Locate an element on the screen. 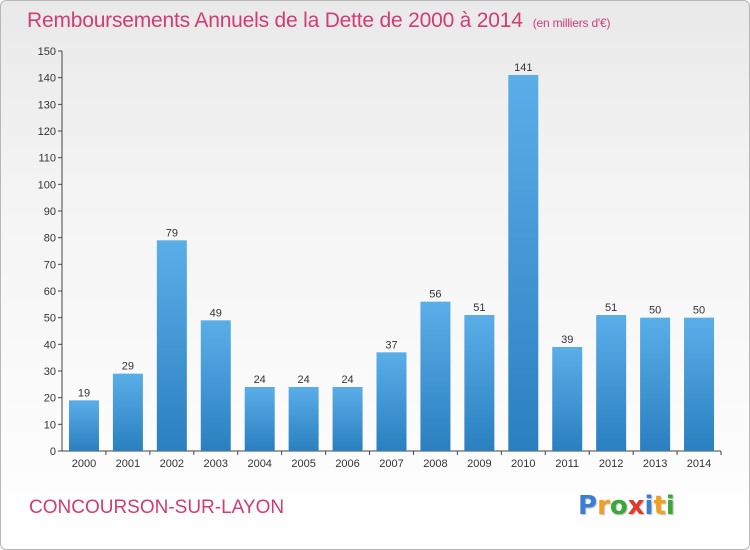 This screenshot has height=550, width=750. x-tick-label: 2002 is located at coordinates (172, 464).